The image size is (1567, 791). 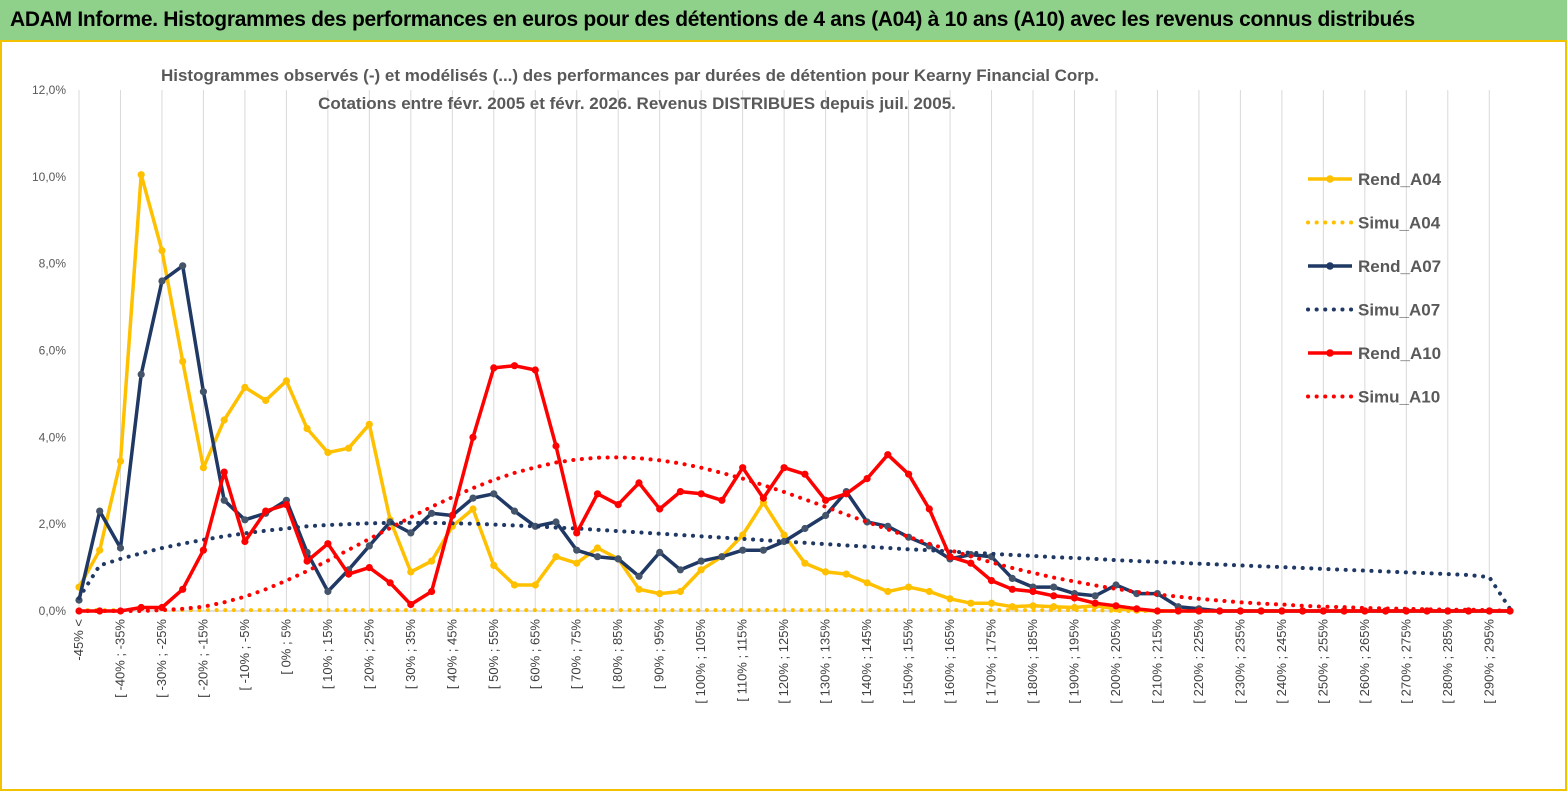 I want to click on x-tick-label: [ -20% ; -15%, so click(x=202, y=658).